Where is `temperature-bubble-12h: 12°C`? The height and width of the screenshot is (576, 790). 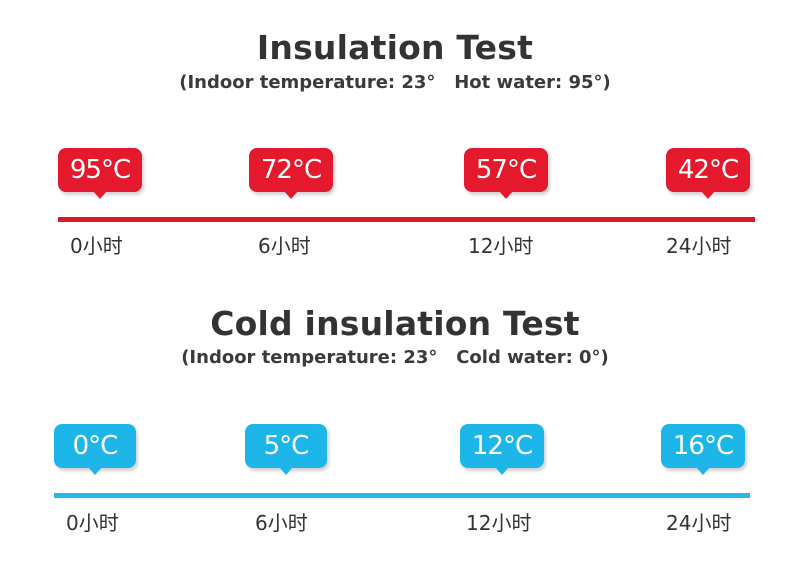 temperature-bubble-12h: 12°C is located at coordinates (502, 449).